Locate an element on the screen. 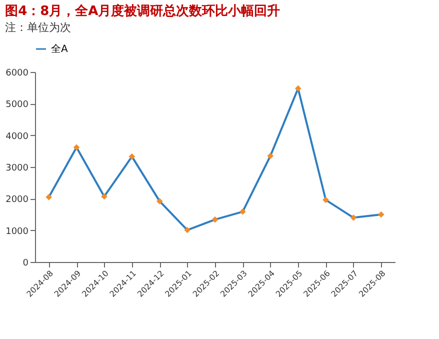 The image size is (439, 339). y-tick-label: 4000 is located at coordinates (17, 137).